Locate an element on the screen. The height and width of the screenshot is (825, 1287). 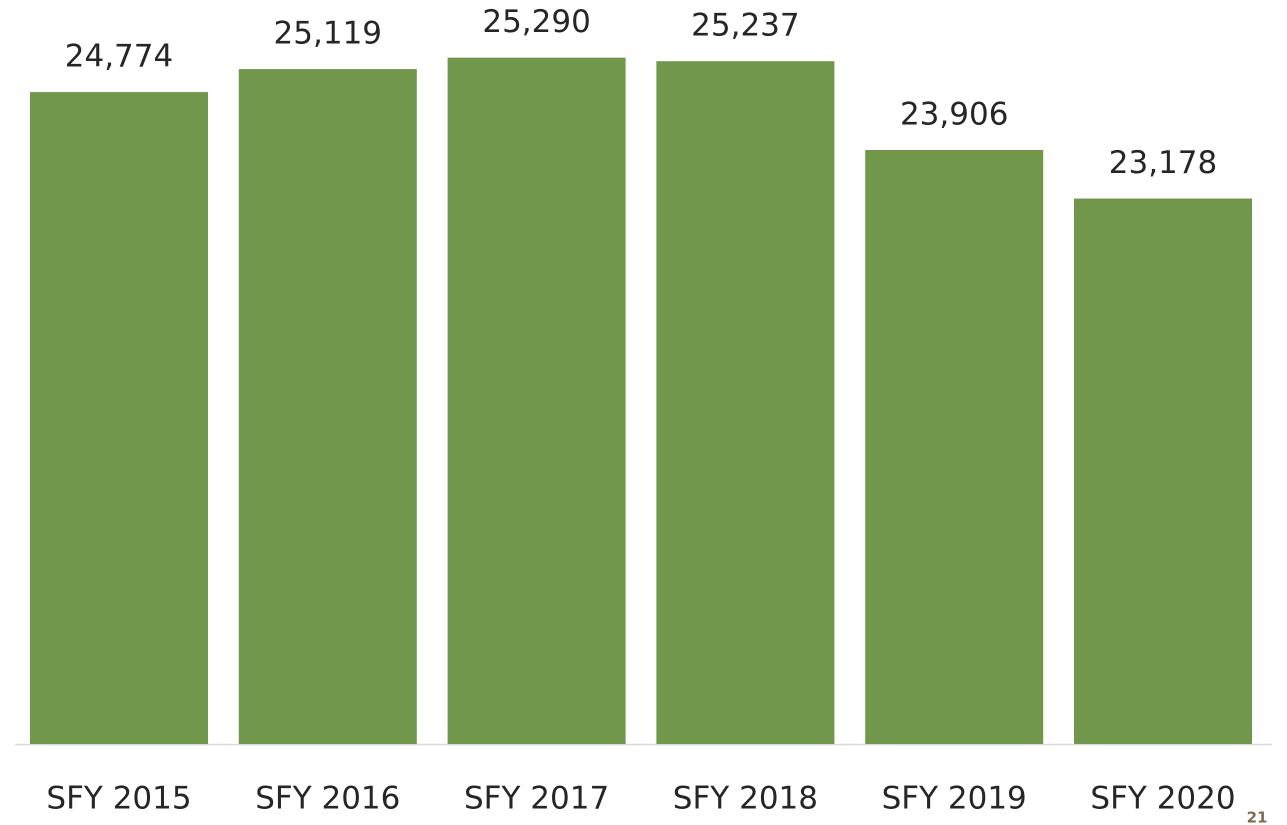
value-label: 24,774 is located at coordinates (119, 57).